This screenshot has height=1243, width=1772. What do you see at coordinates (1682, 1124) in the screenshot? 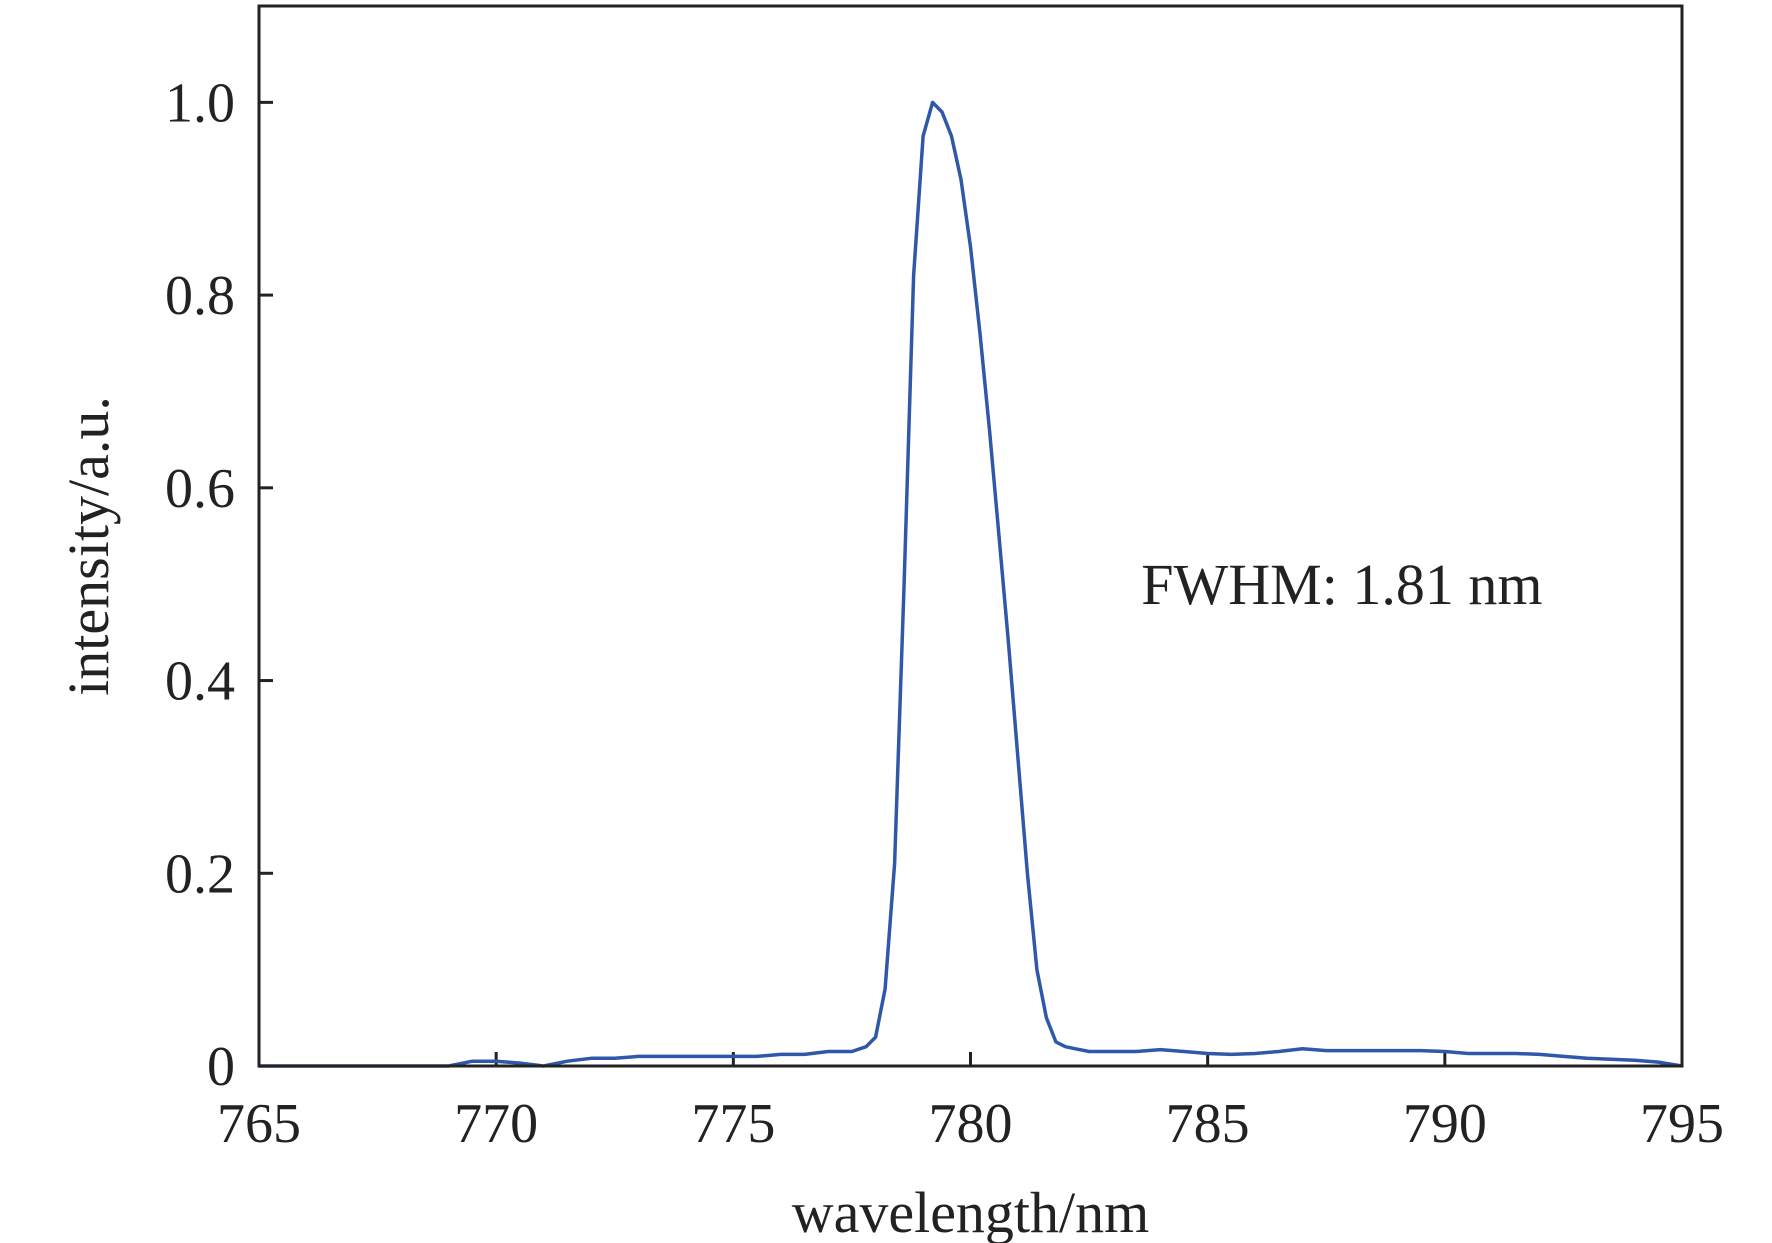
I see `x-tick-label: 795` at bounding box center [1682, 1124].